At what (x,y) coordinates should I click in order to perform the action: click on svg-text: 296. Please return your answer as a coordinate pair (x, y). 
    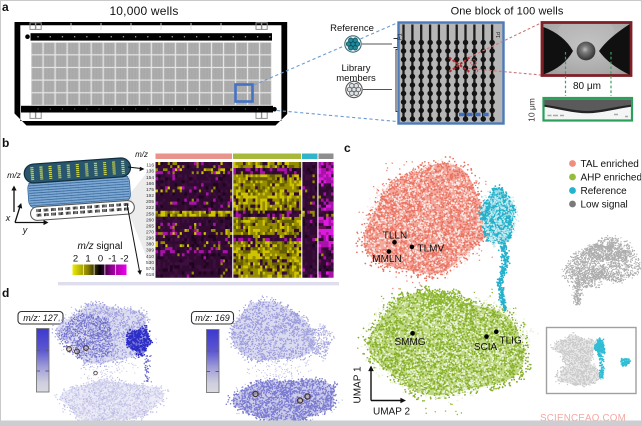
    Looking at the image, I should click on (150, 239).